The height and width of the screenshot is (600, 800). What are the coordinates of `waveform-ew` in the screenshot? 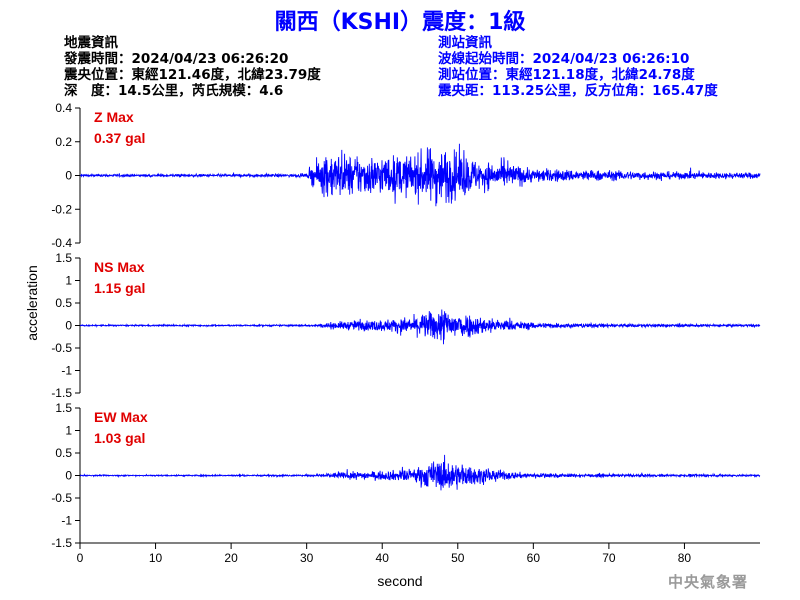 It's located at (420, 472).